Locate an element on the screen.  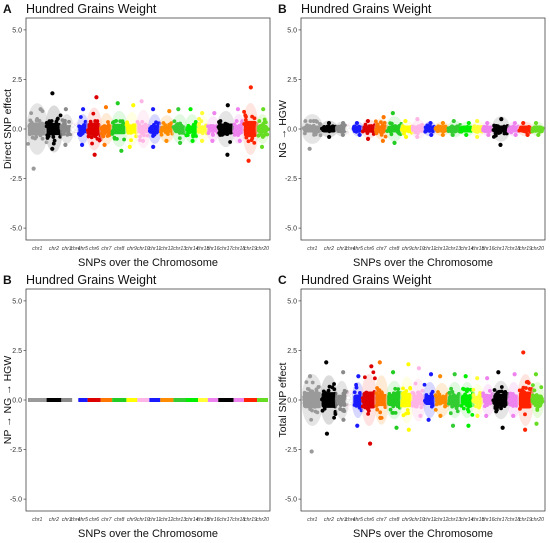
x-tick-label: chr1 is located at coordinates (37, 249).